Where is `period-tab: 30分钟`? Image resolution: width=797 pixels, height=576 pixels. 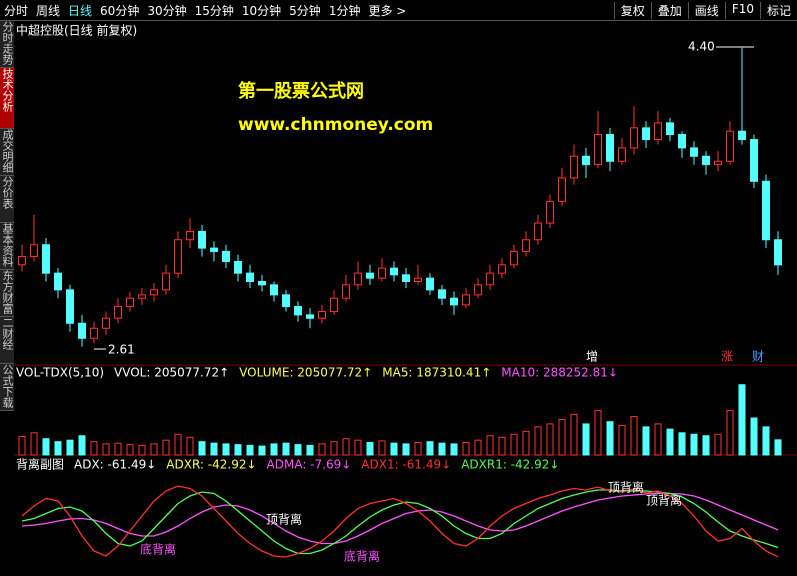 period-tab: 30分钟 is located at coordinates (167, 10).